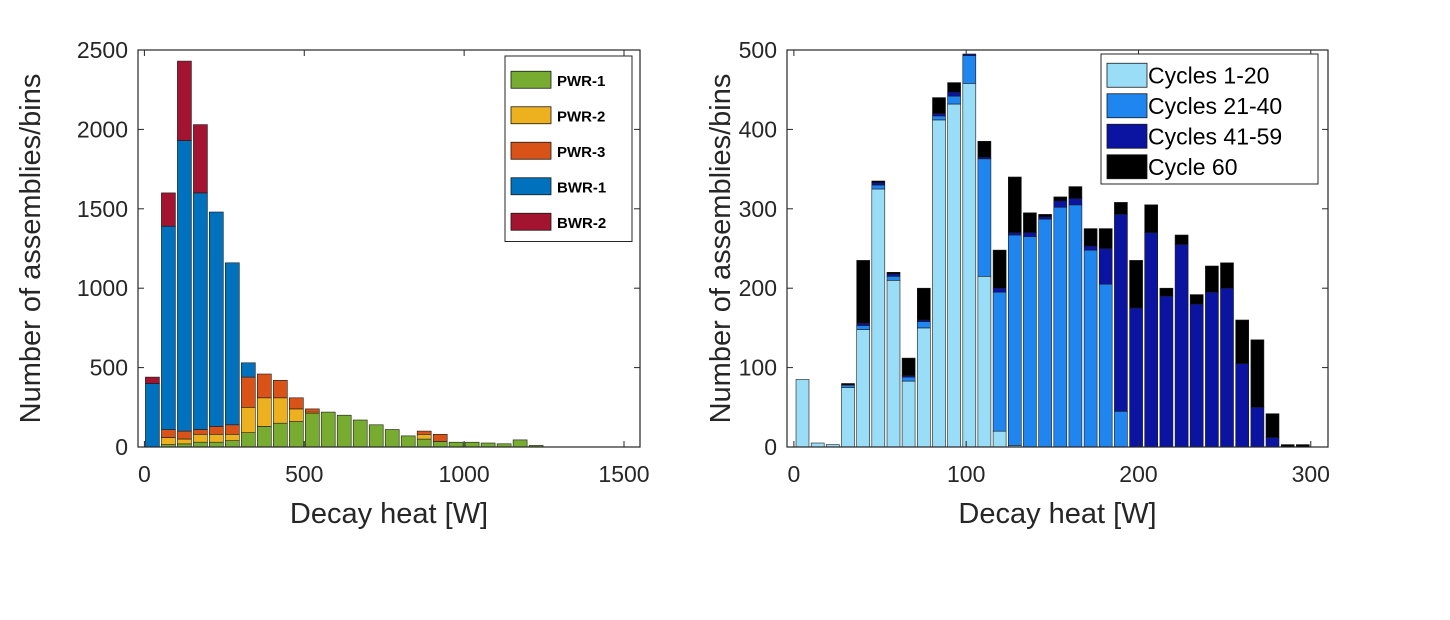 This screenshot has height=620, width=1450. Describe the element at coordinates (102, 209) in the screenshot. I see `left-ytick-label-1500: 1500` at that location.